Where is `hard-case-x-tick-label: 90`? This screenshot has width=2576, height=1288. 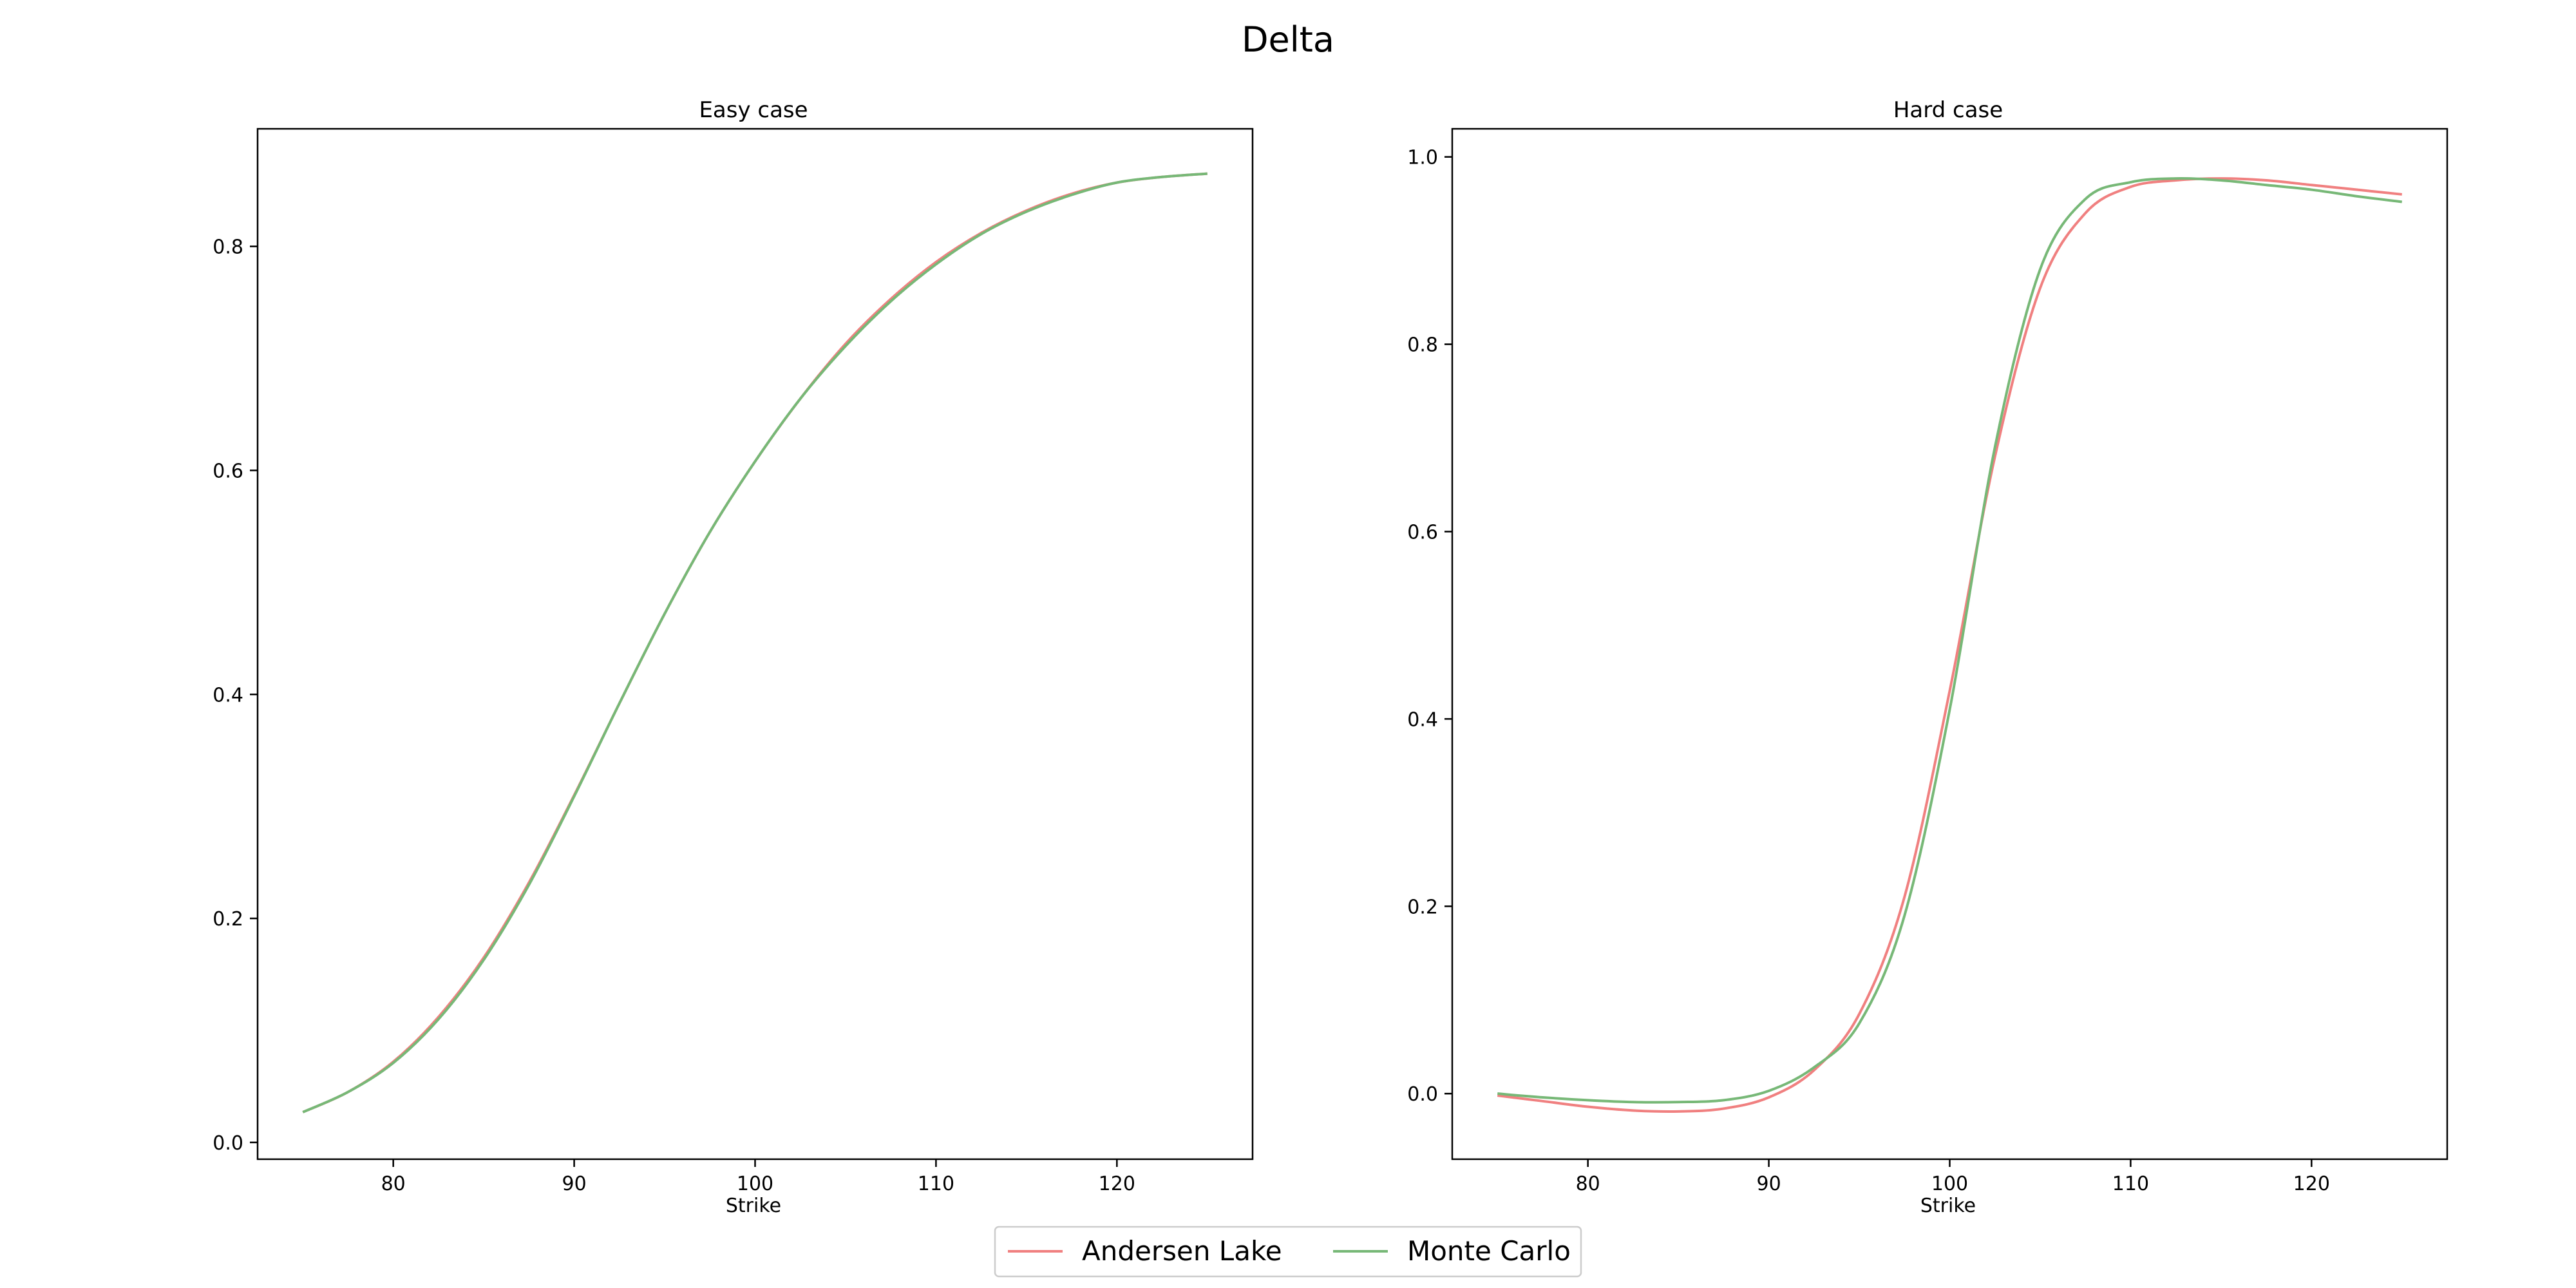
hard-case-x-tick-label: 90 is located at coordinates (1768, 1184).